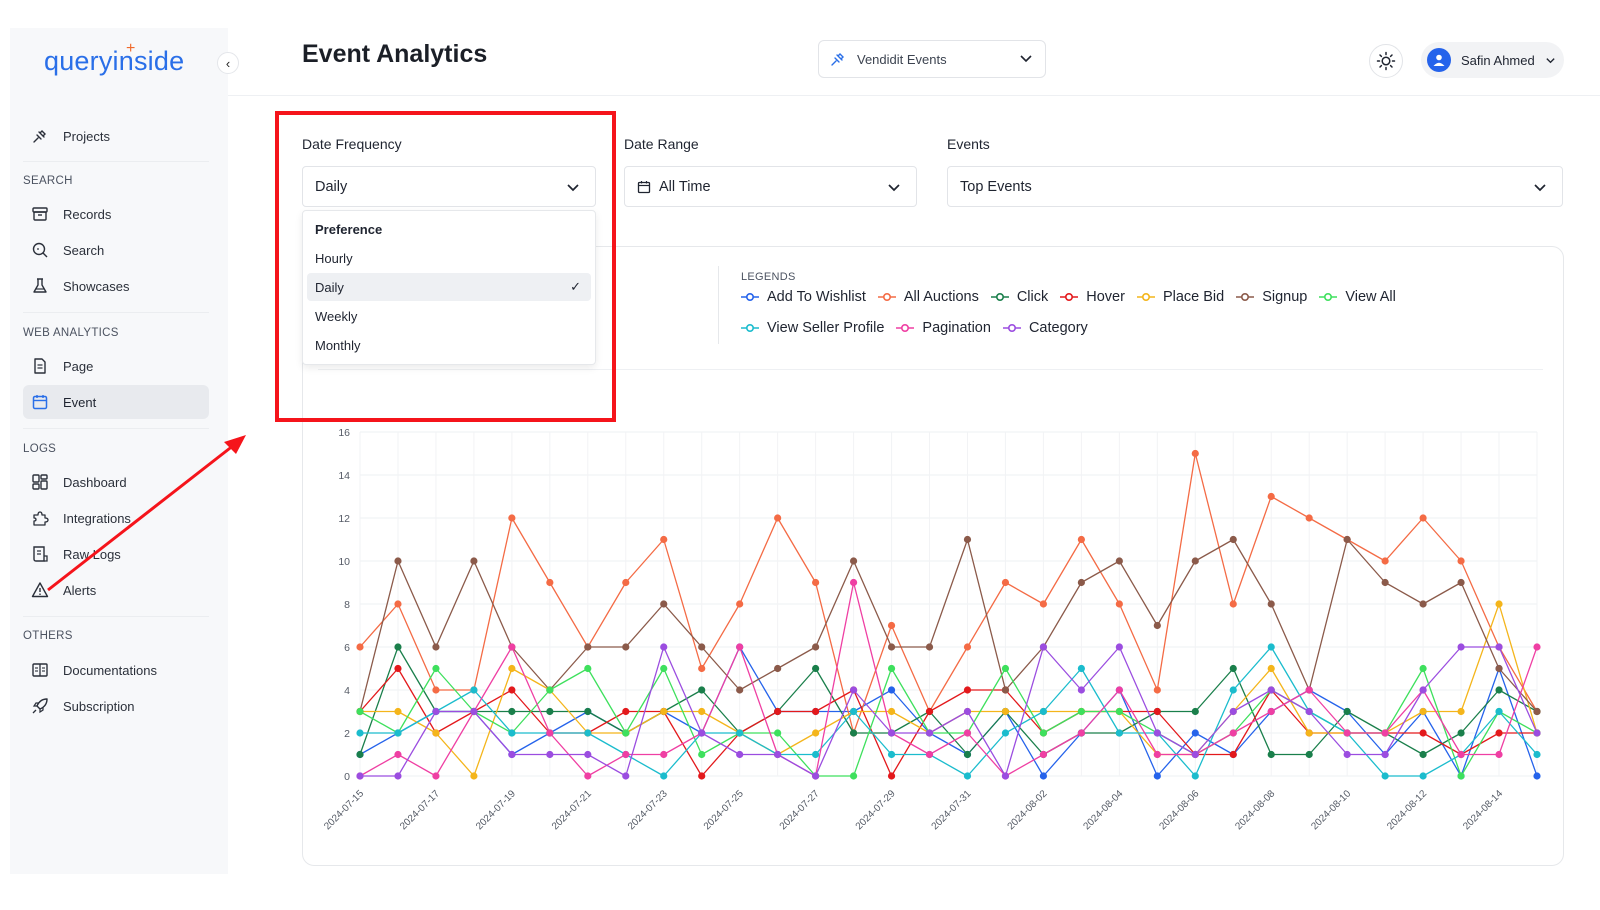 Image resolution: width=1600 pixels, height=910 pixels. What do you see at coordinates (116, 670) in the screenshot?
I see `sidebar-item-documentations: Documentations` at bounding box center [116, 670].